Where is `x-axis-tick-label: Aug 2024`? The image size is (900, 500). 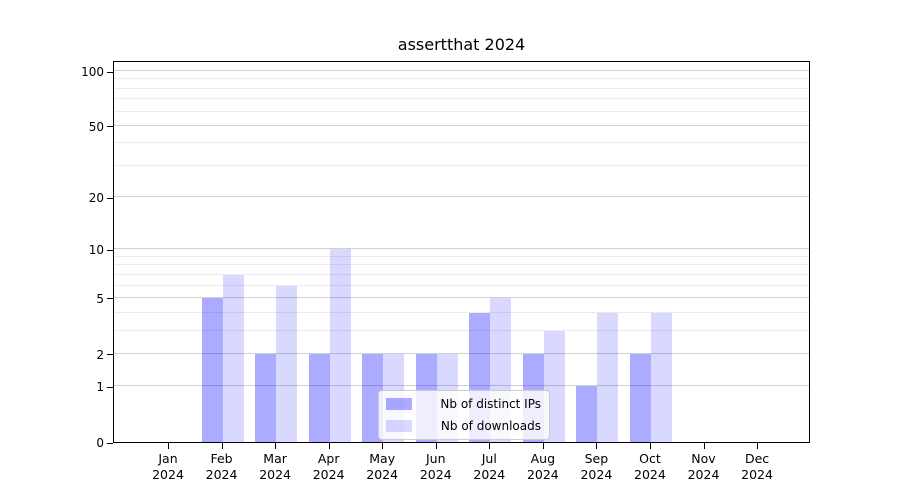
x-axis-tick-label: Aug 2024 is located at coordinates (542, 466).